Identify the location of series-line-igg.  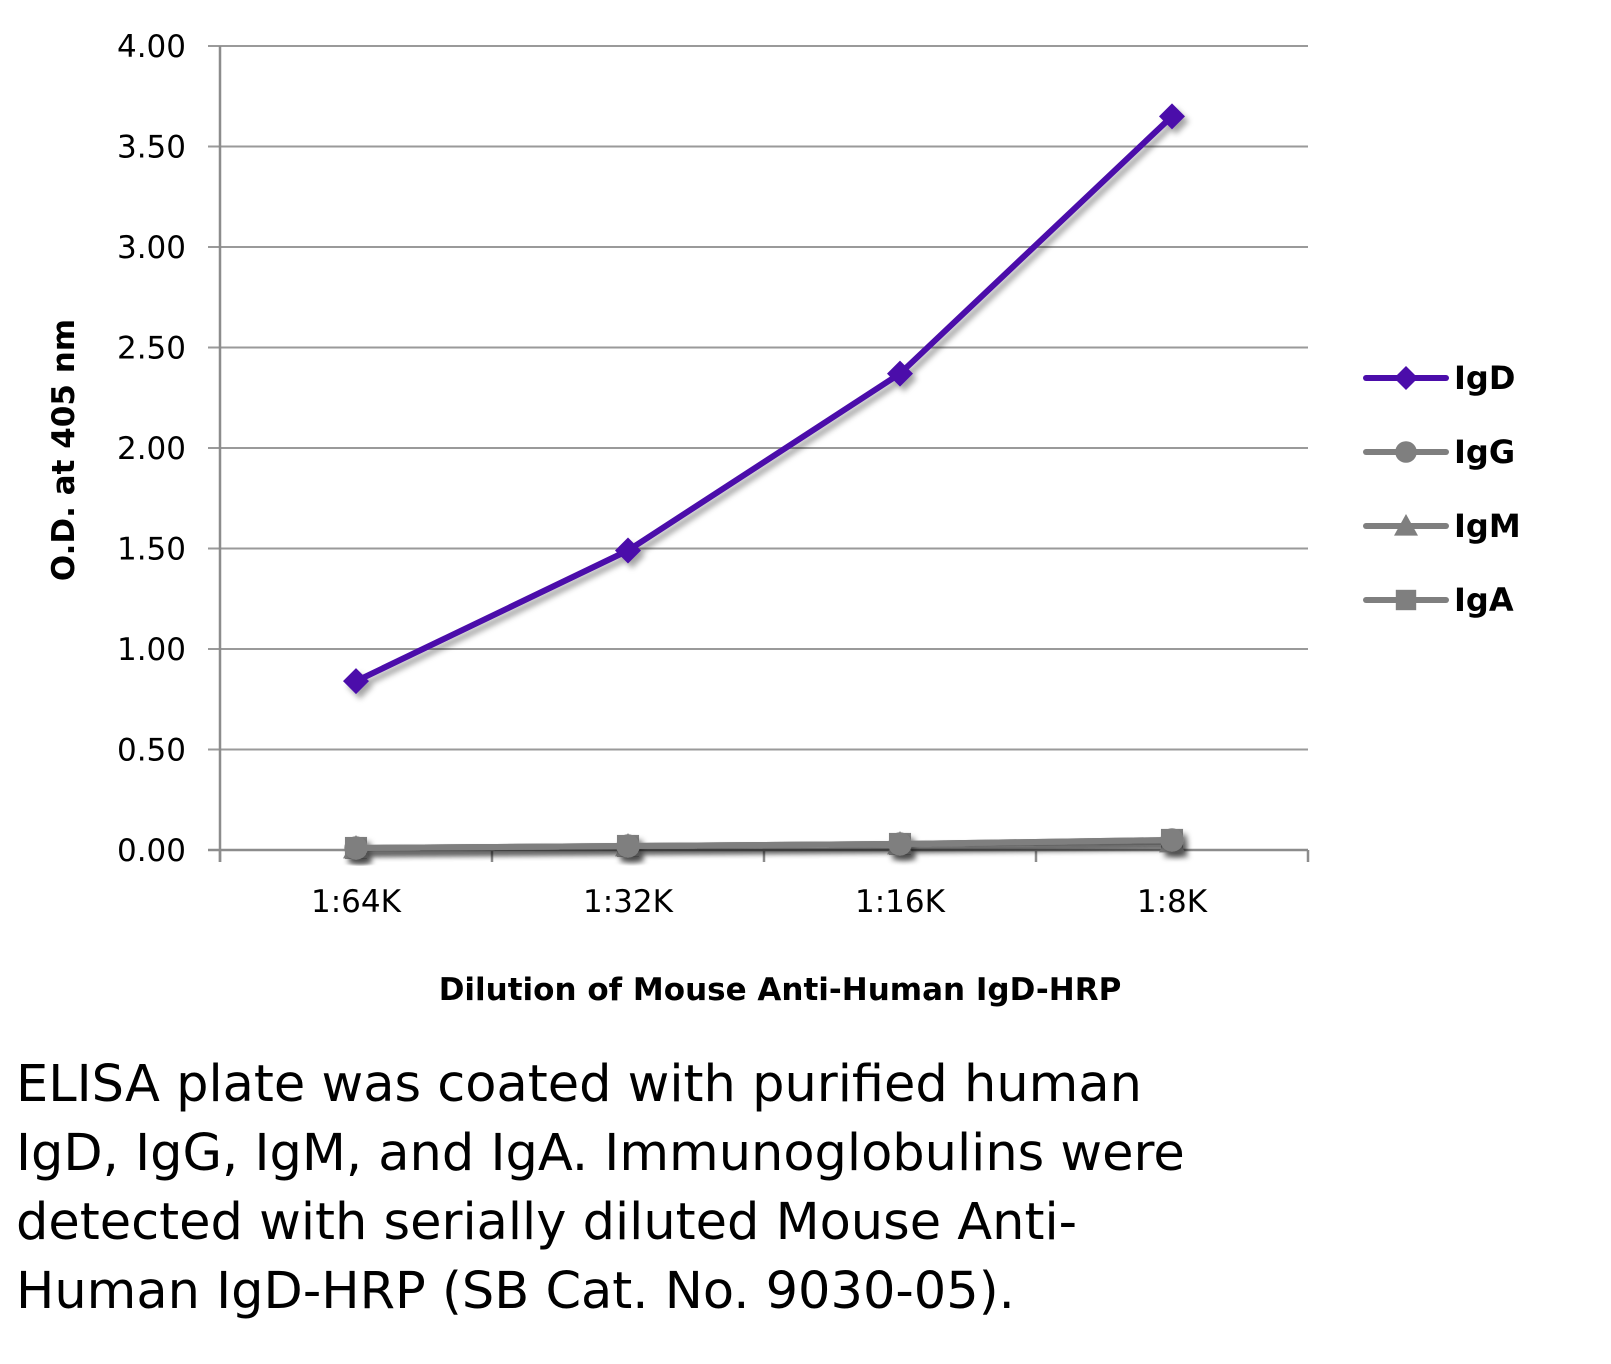
(764, 843).